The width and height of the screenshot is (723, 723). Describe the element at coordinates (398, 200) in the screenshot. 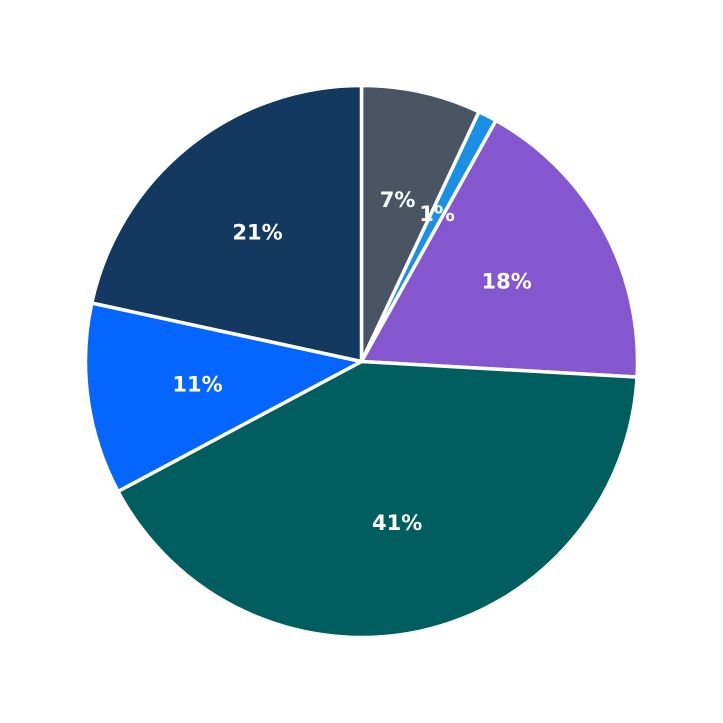

I see `pie-slice-label-0: 7%` at that location.